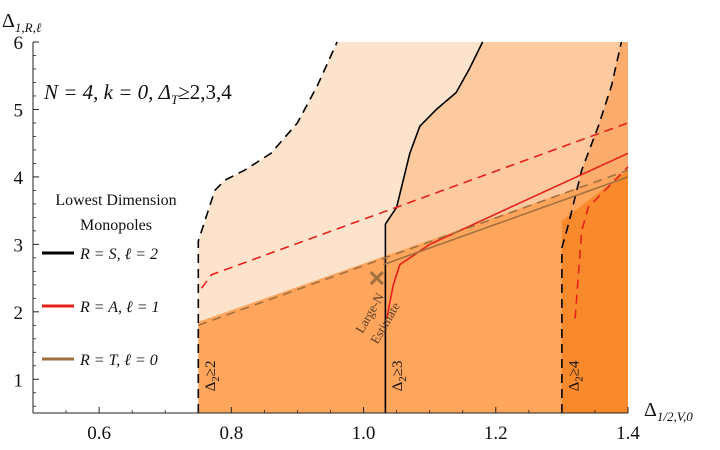 Image resolution: width=720 pixels, height=450 pixels. What do you see at coordinates (19, 380) in the screenshot?
I see `y-tick-label-0: 1` at bounding box center [19, 380].